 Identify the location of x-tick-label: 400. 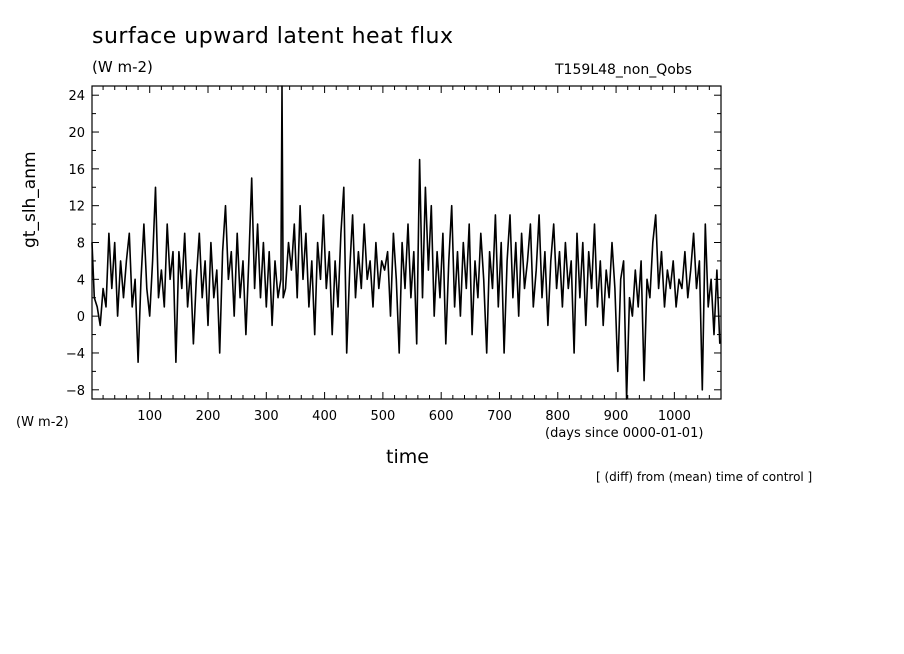
(324, 416).